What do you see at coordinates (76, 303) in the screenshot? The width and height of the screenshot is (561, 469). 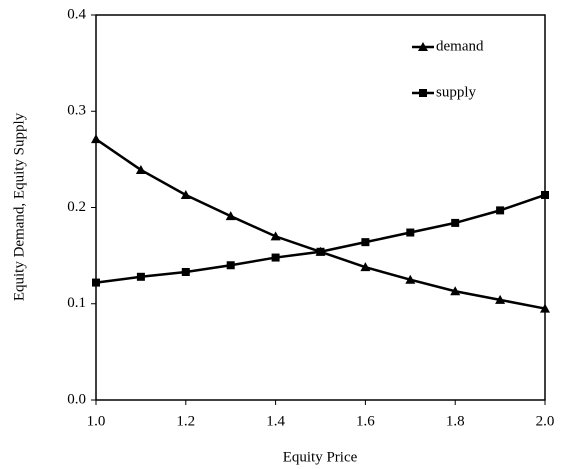 I see `y-tick-label: 0.1` at bounding box center [76, 303].